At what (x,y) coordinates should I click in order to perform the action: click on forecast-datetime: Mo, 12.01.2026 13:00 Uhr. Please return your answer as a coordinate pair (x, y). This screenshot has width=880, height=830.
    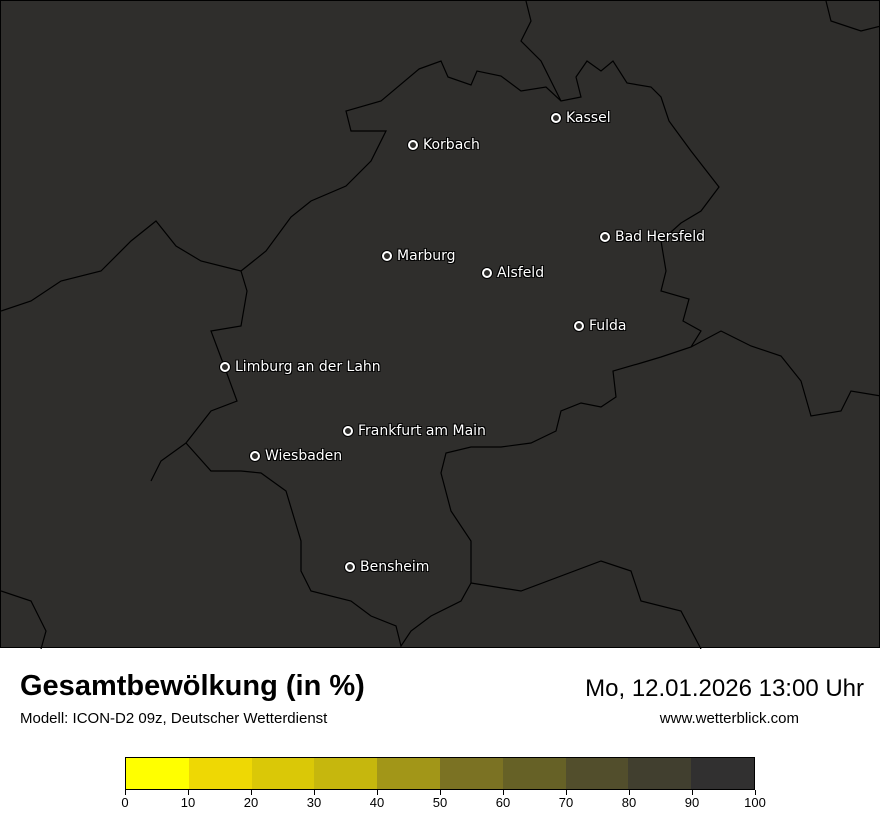
    Looking at the image, I should click on (724, 688).